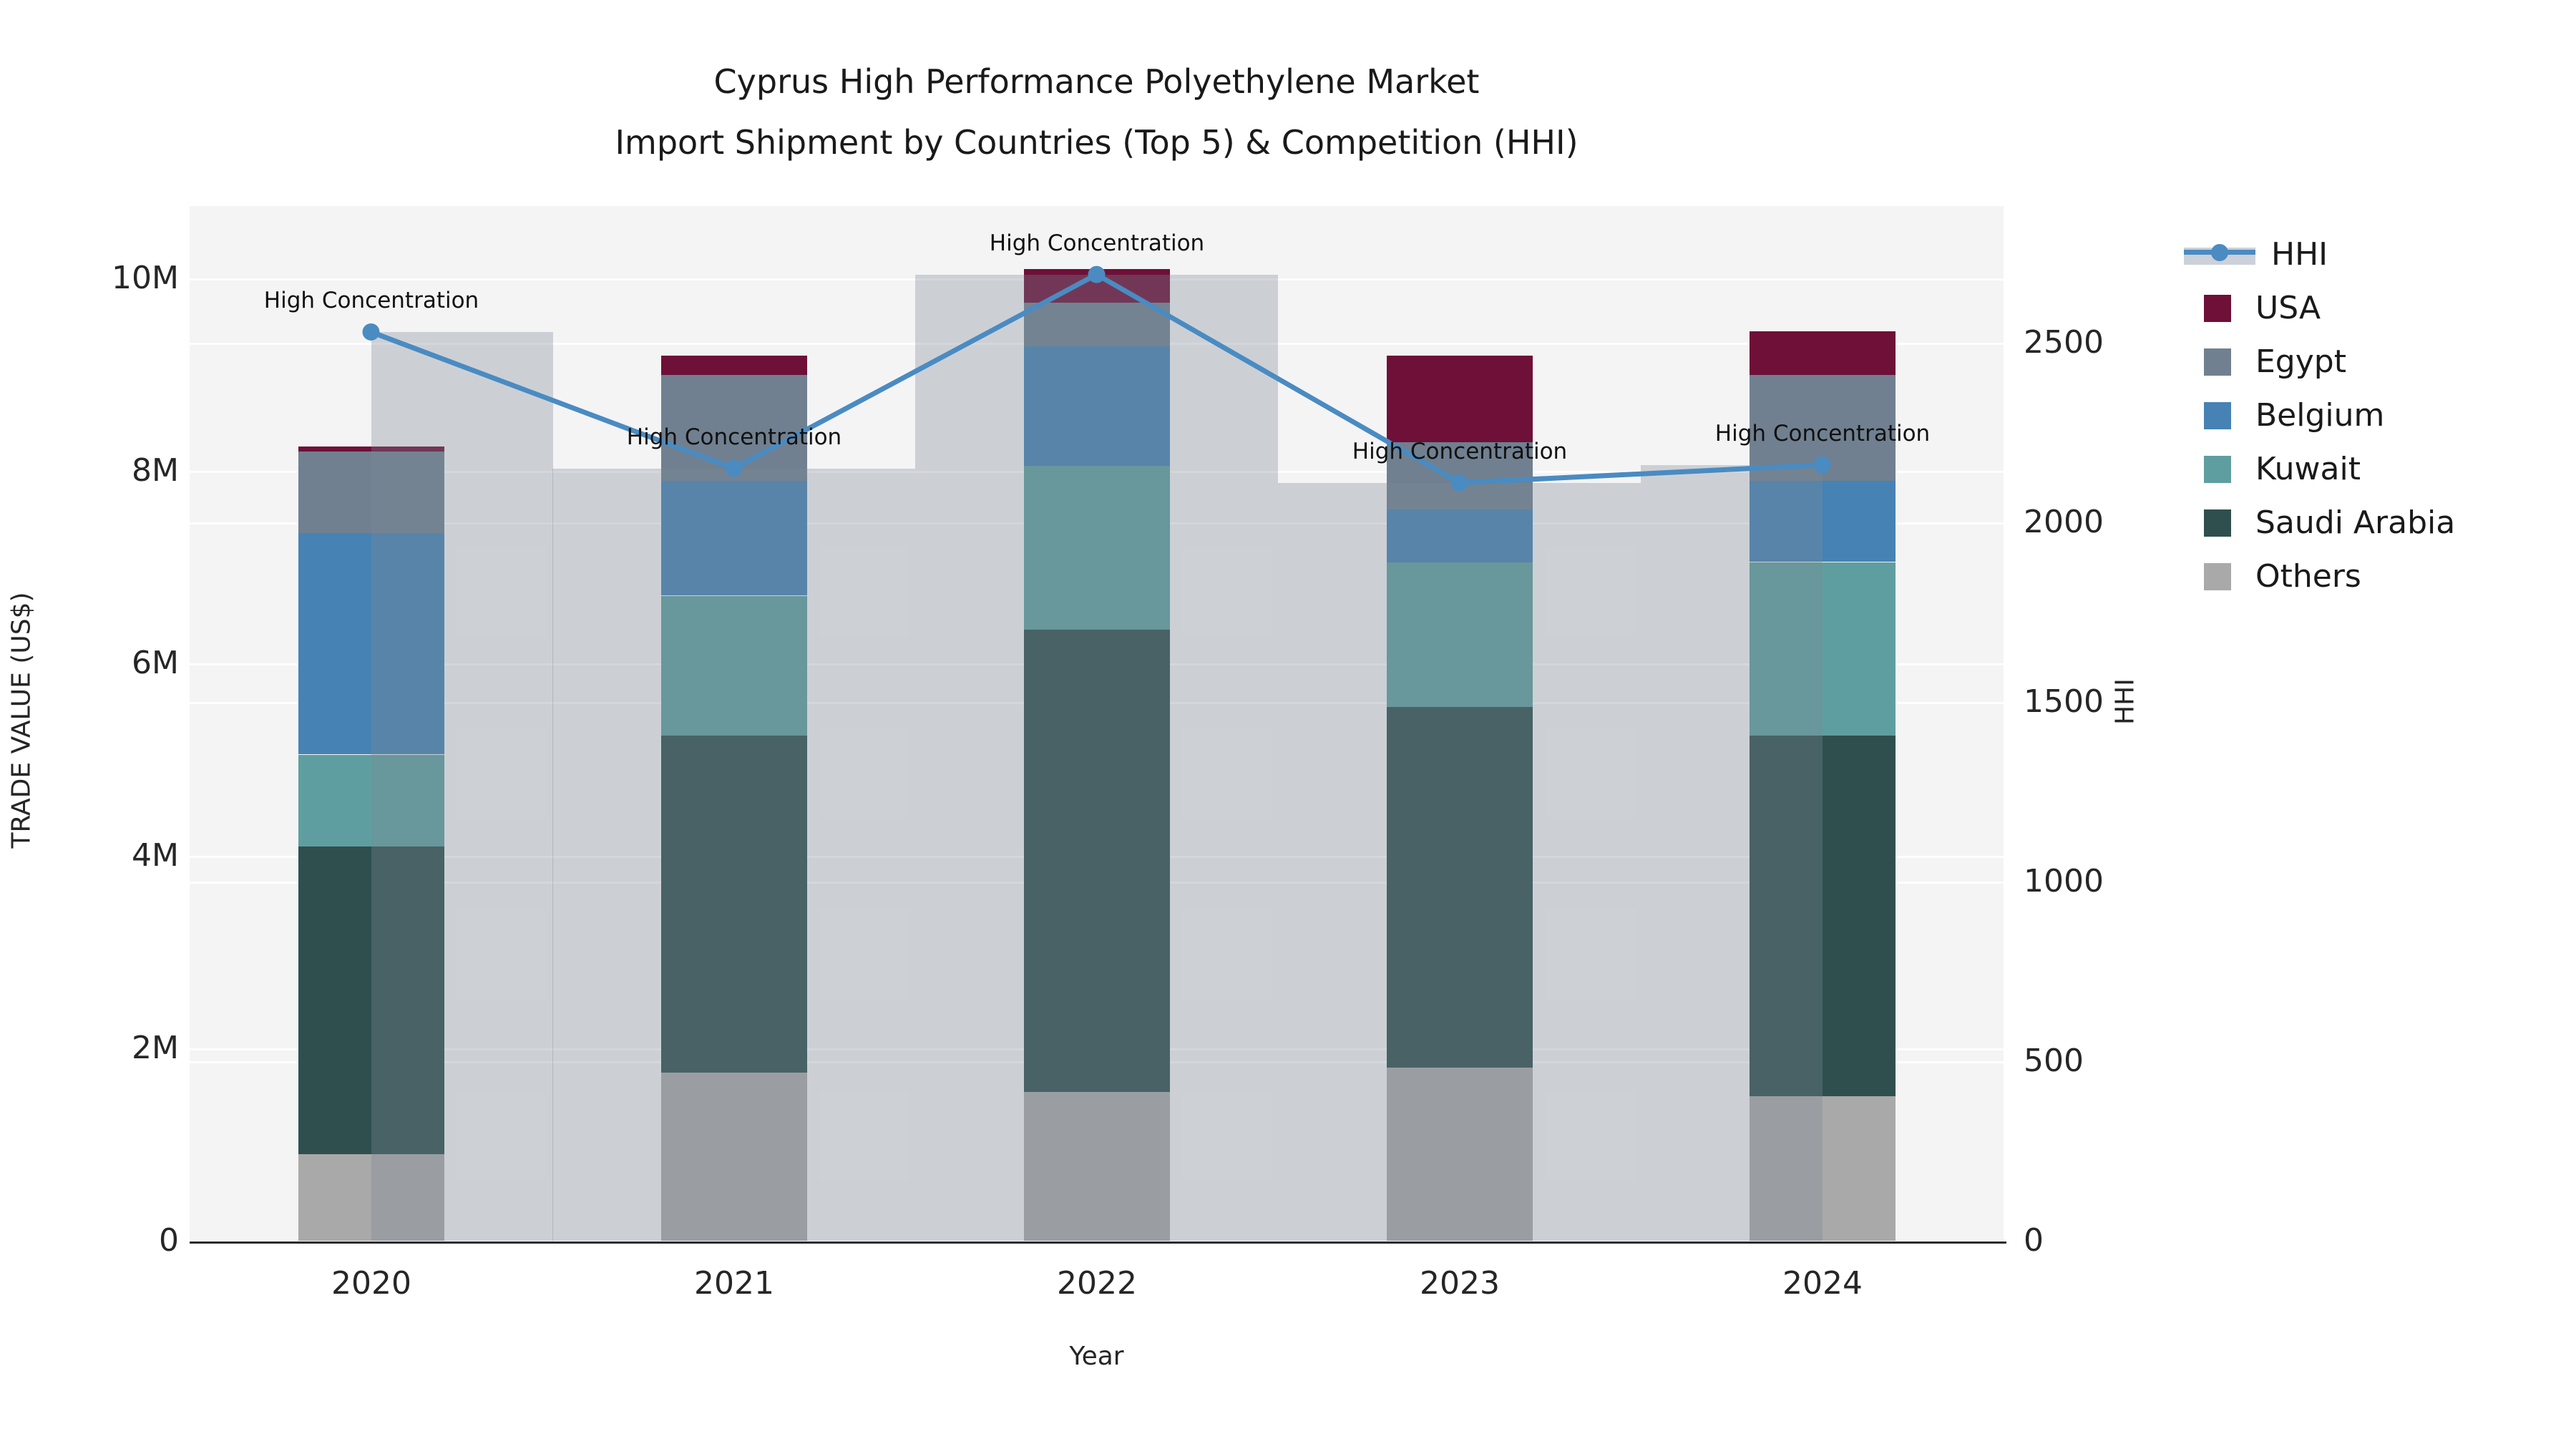 The width and height of the screenshot is (2576, 1449). Describe the element at coordinates (1096, 1356) in the screenshot. I see `x-axis-title: Year` at that location.